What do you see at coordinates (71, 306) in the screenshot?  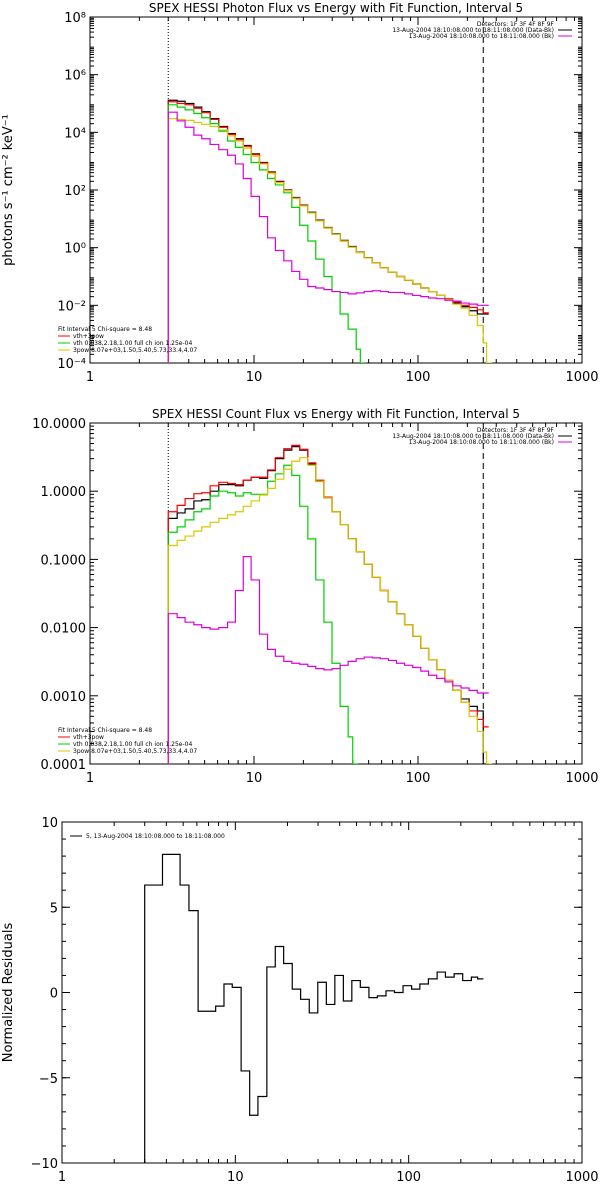 I see `y-tick-label: 10⁻²` at bounding box center [71, 306].